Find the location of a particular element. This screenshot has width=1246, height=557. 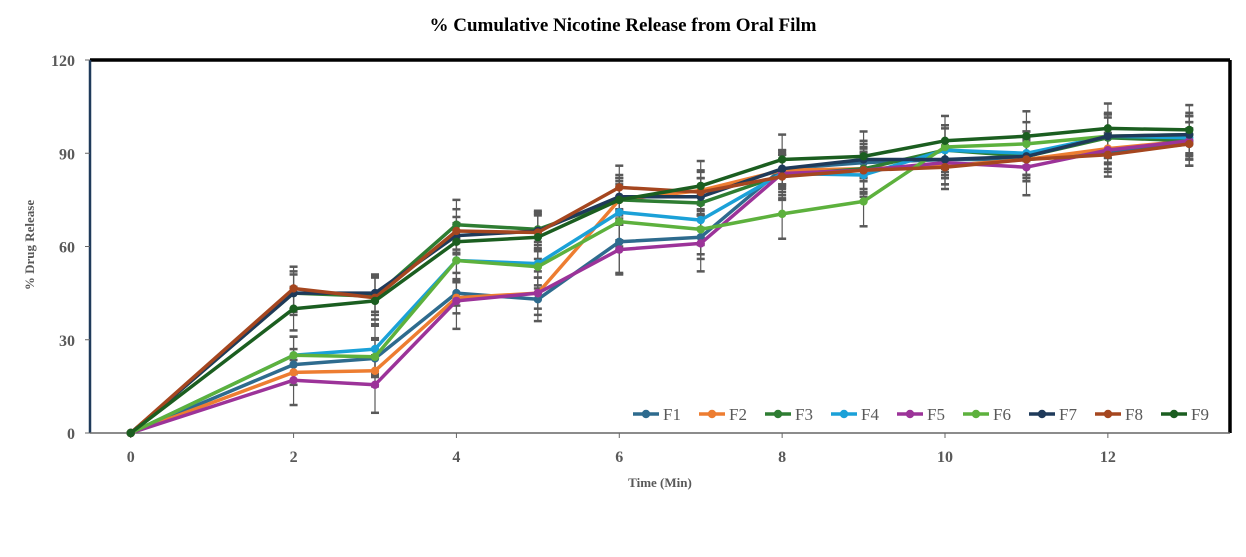

y-axis-title: % Drug Release is located at coordinates (29, 245).